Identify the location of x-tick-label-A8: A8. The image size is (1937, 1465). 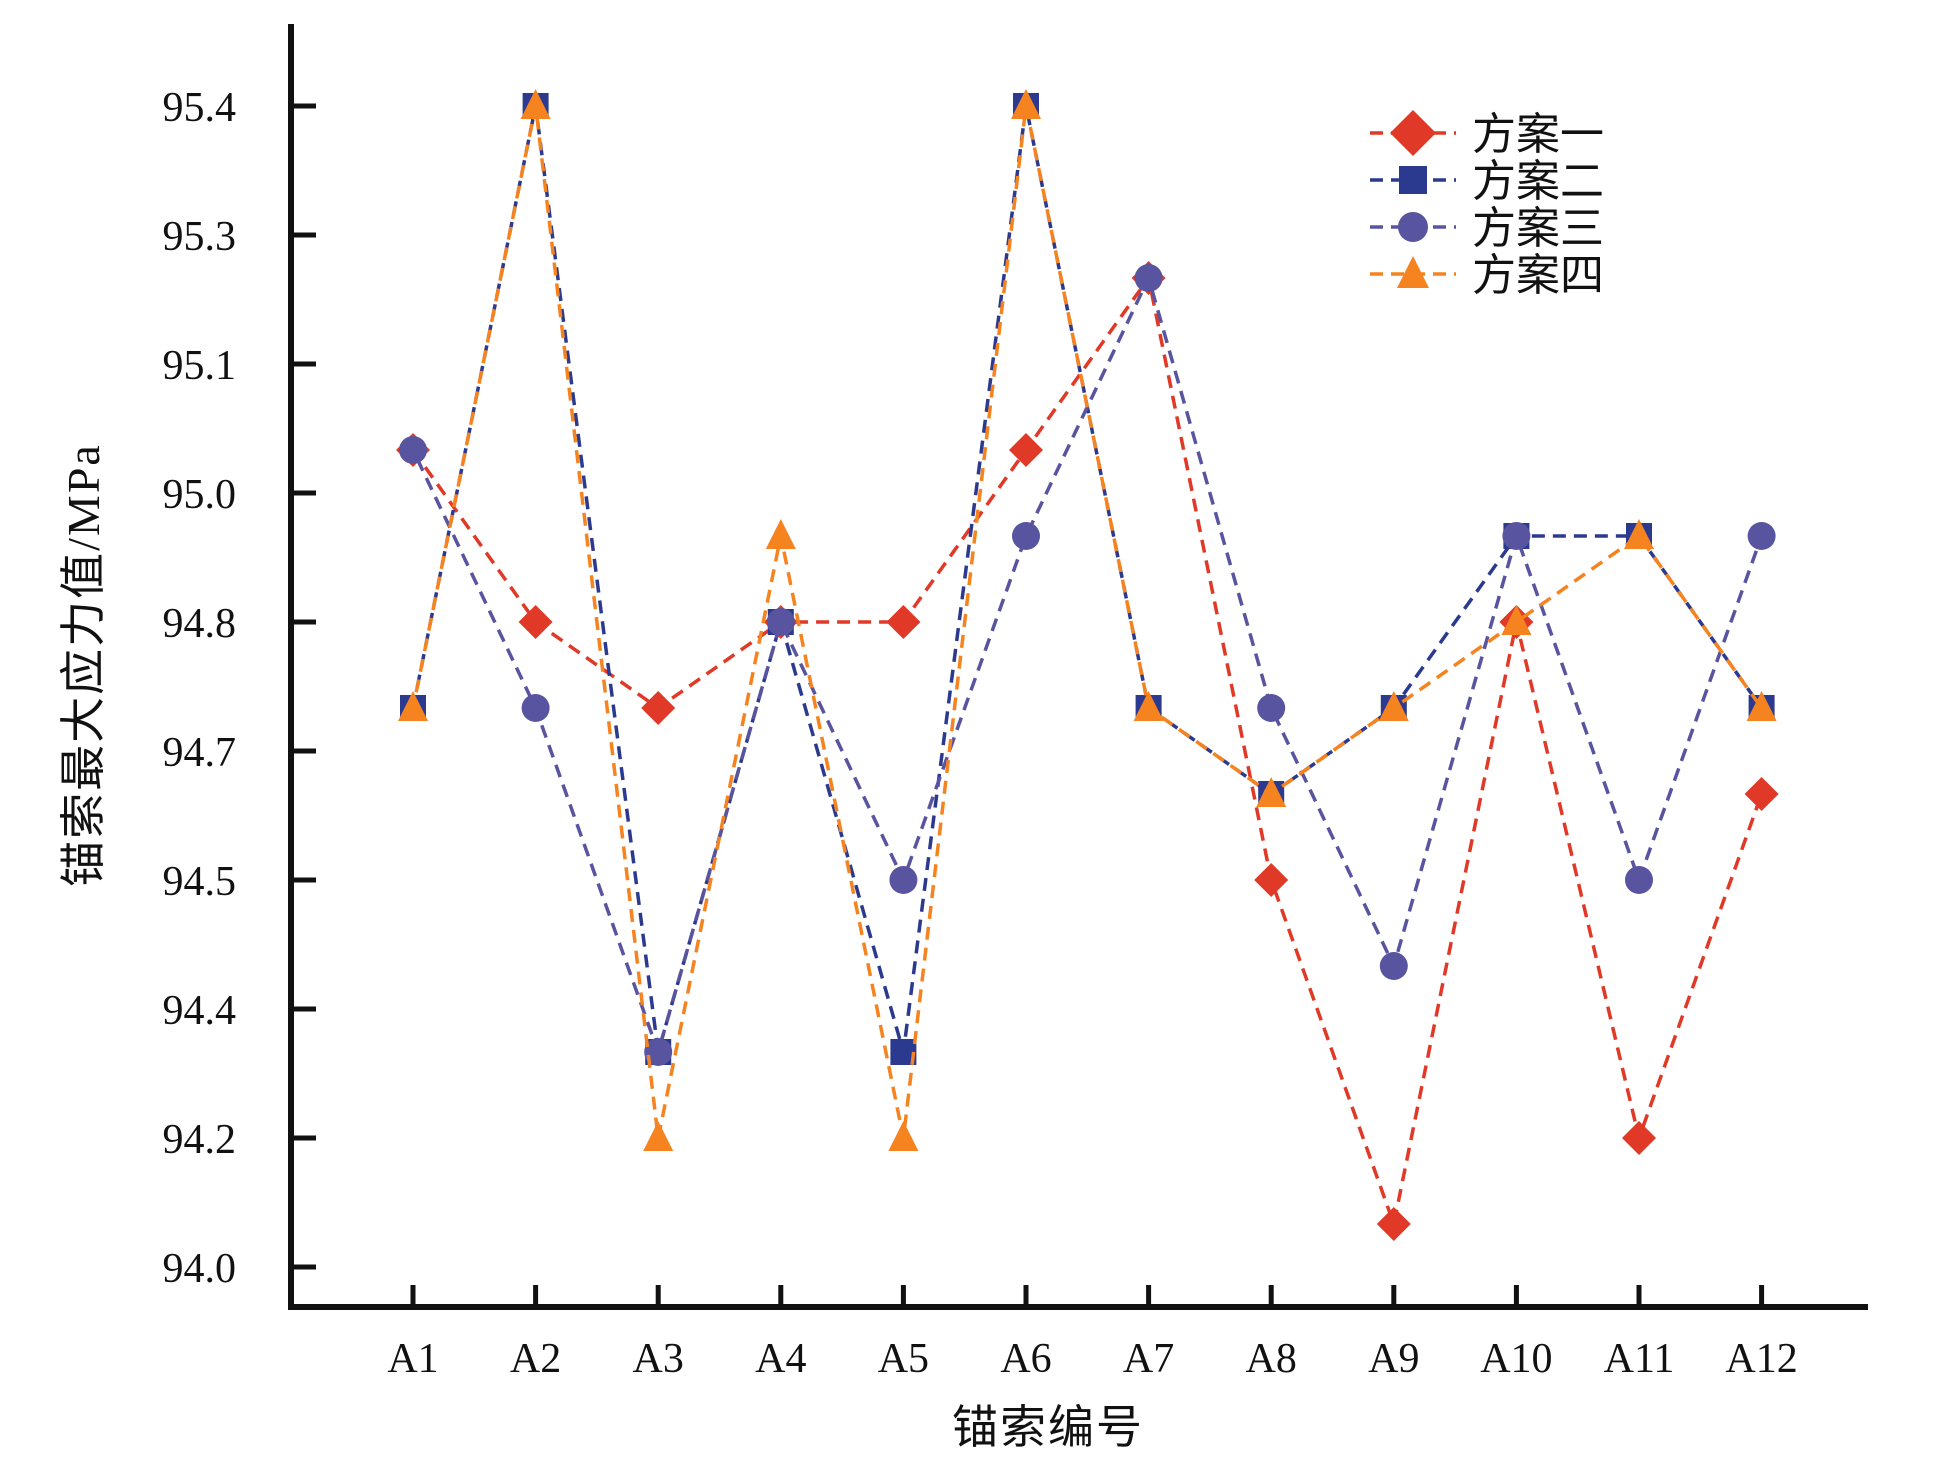
(1271, 1359).